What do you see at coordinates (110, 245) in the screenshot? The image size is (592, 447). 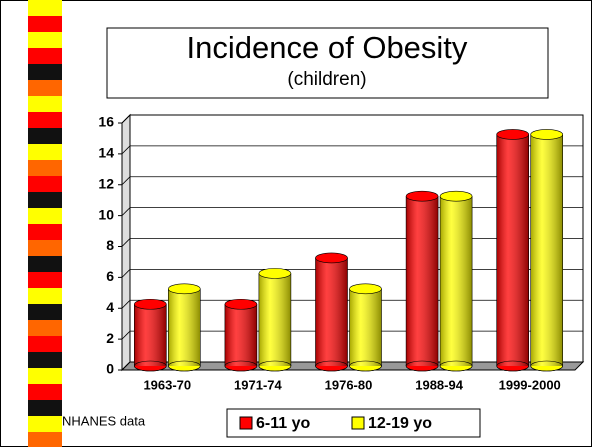 I see `y-tick-label: 8` at bounding box center [110, 245].